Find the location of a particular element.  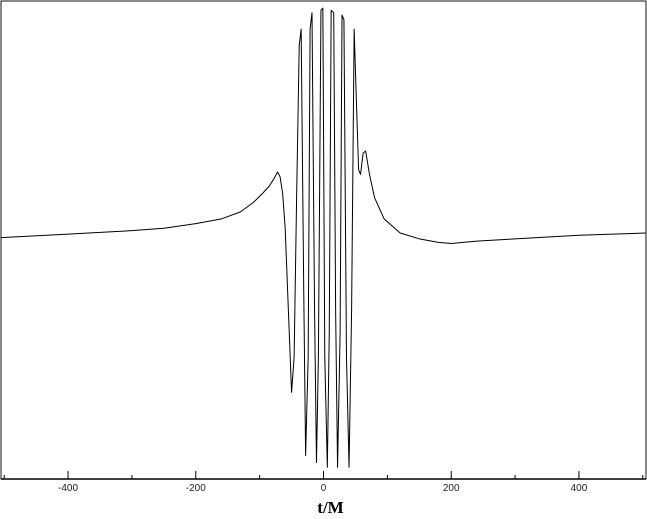

x-tick-label: 0 is located at coordinates (324, 488).